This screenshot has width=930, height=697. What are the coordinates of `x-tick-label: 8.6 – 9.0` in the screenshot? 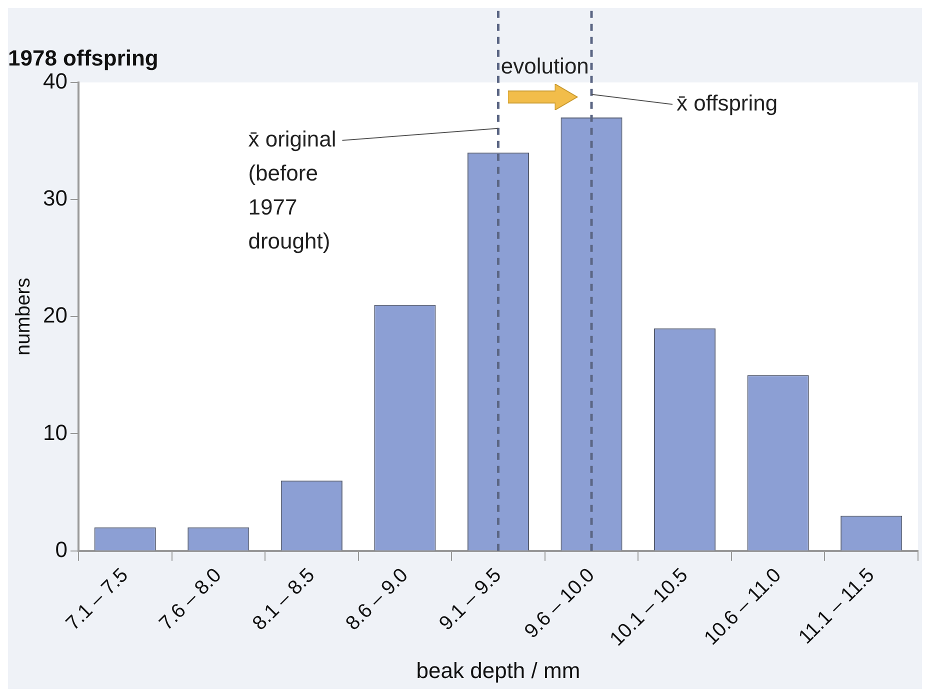 It's located at (377, 599).